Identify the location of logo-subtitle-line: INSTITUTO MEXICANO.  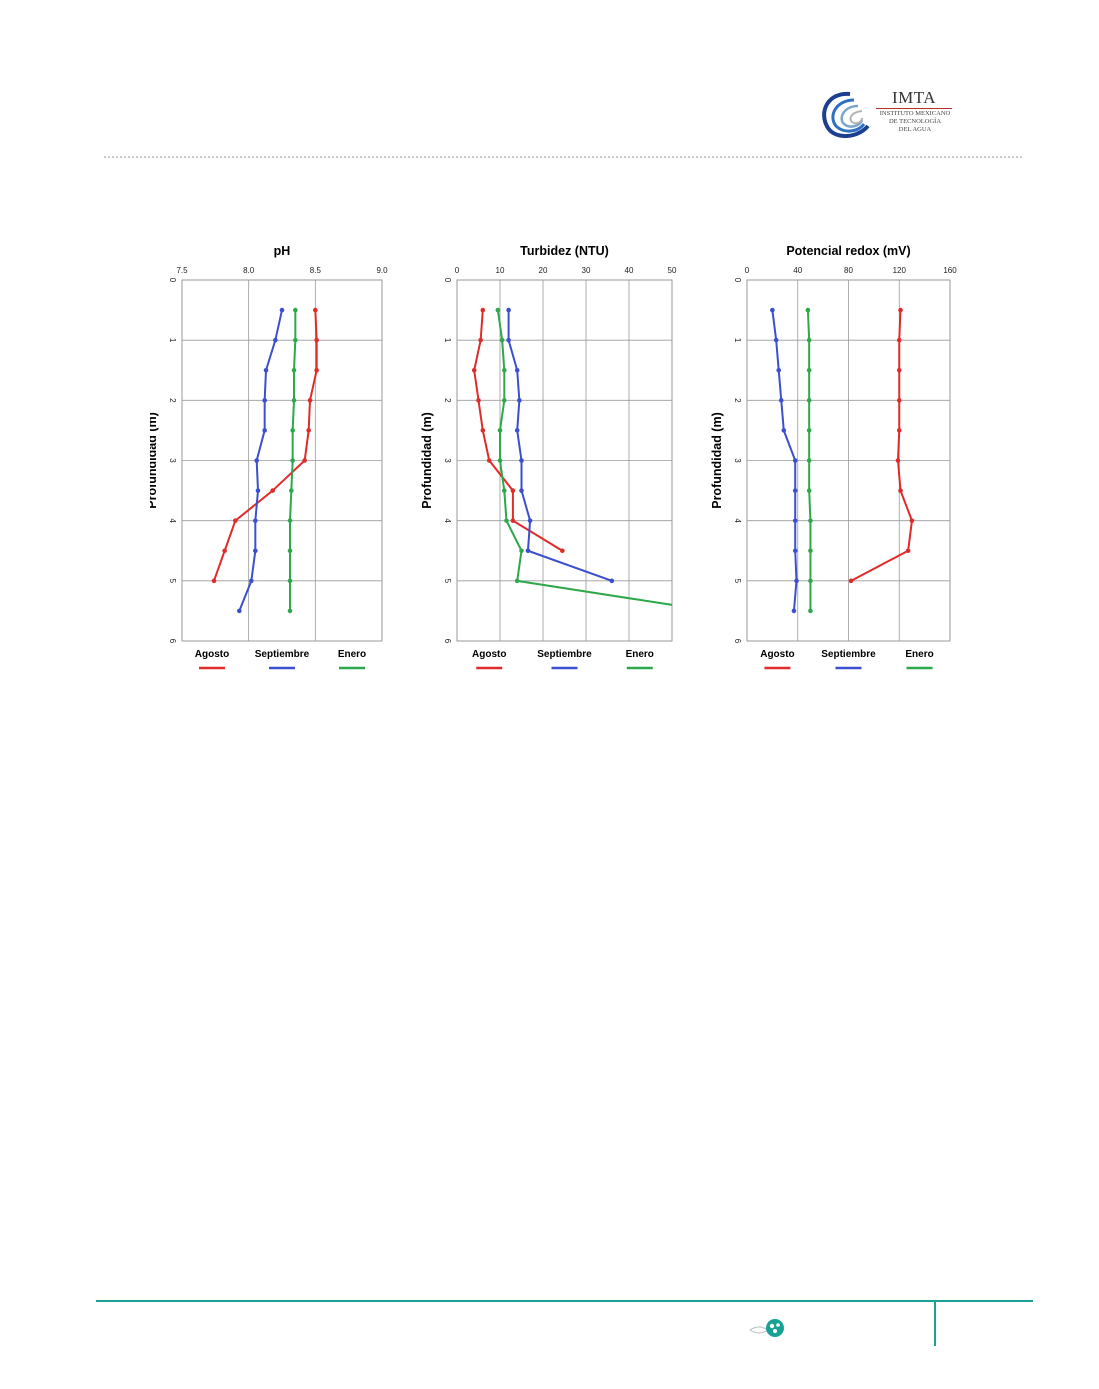
(915, 113).